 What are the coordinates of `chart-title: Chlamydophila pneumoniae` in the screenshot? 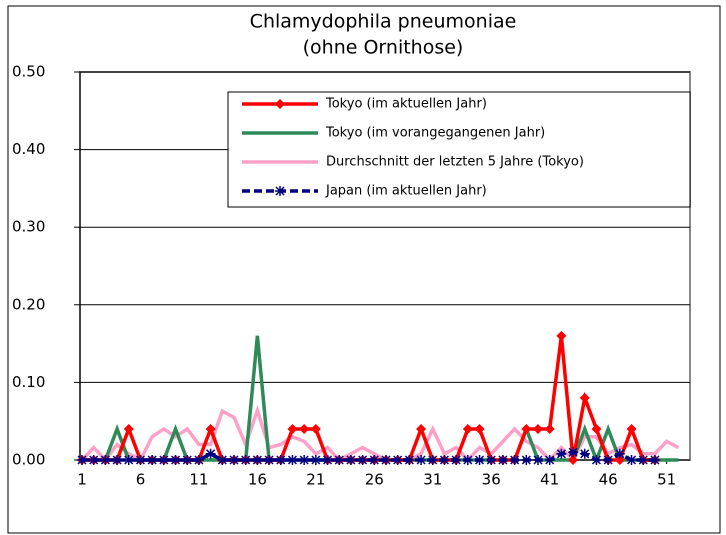 It's located at (383, 22).